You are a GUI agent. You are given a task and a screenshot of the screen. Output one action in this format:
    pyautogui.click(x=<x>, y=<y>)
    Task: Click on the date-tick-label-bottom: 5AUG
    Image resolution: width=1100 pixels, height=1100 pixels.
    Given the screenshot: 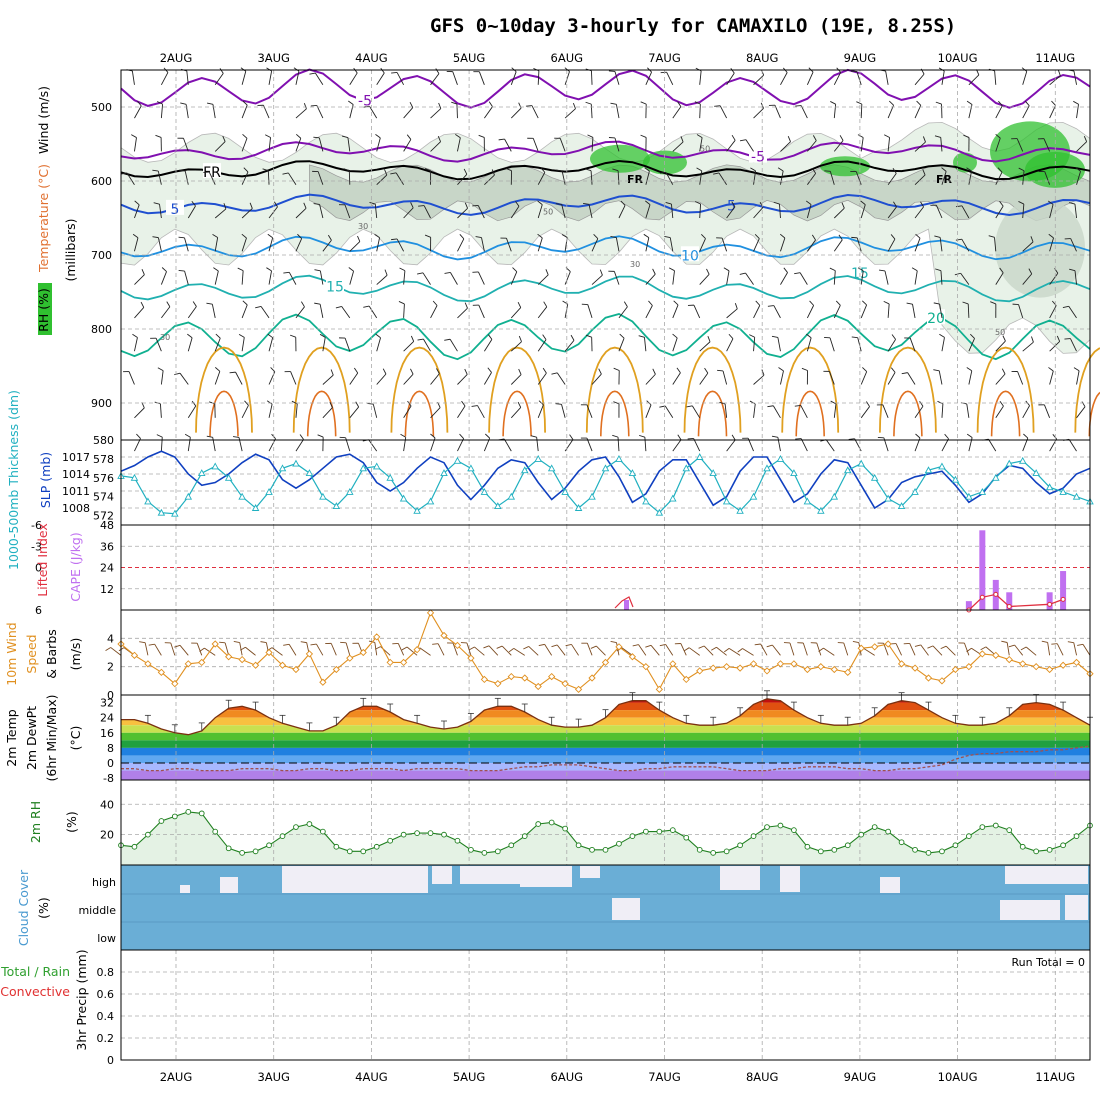 What is the action you would take?
    pyautogui.click(x=469, y=1077)
    